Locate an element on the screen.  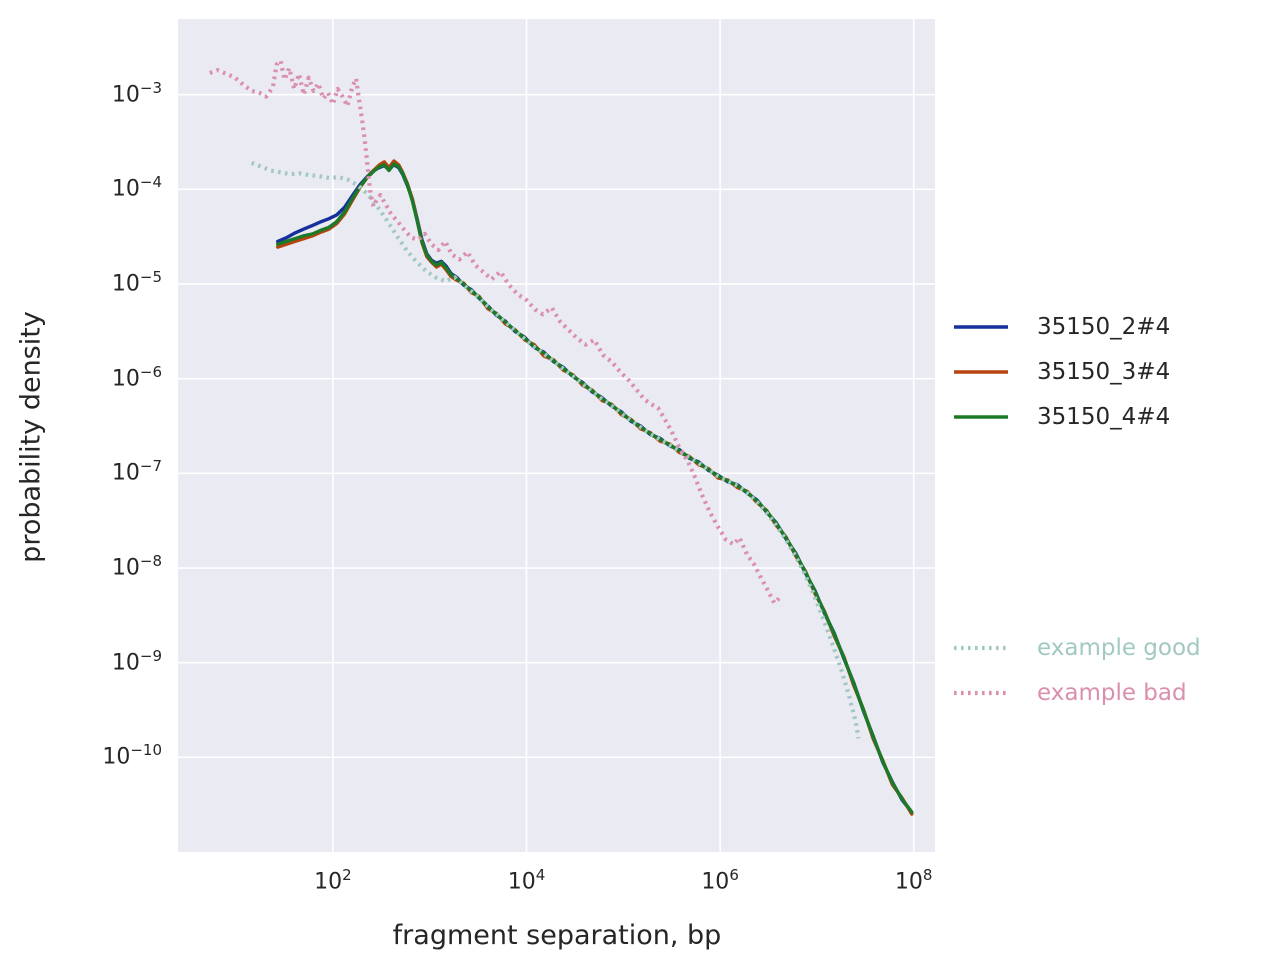
legend-item-example-bad: example bad is located at coordinates (1070, 693).